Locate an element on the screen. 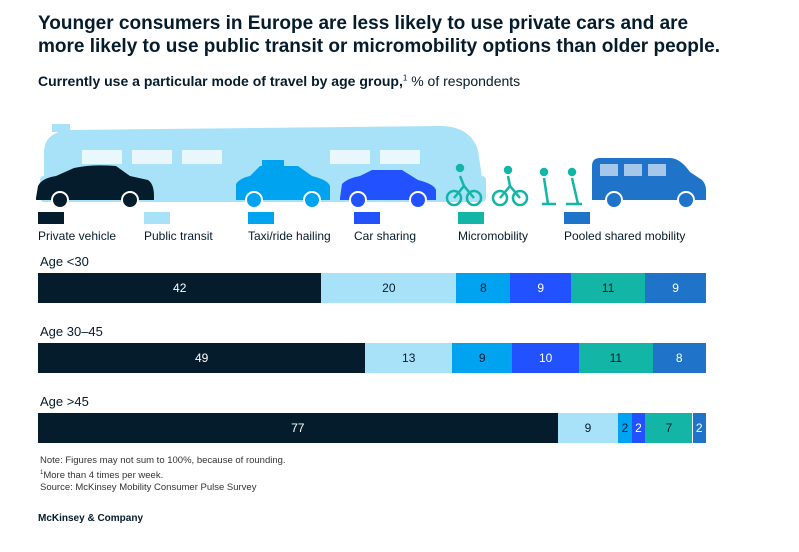  group-label: Age >45 is located at coordinates (64, 401).